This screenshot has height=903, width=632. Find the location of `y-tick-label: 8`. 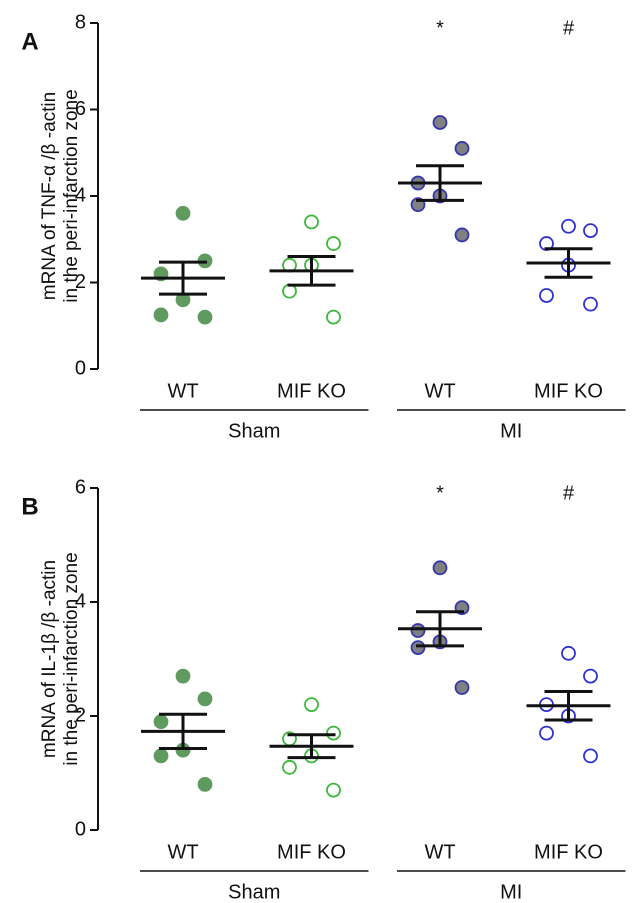

y-tick-label: 8 is located at coordinates (80, 22).